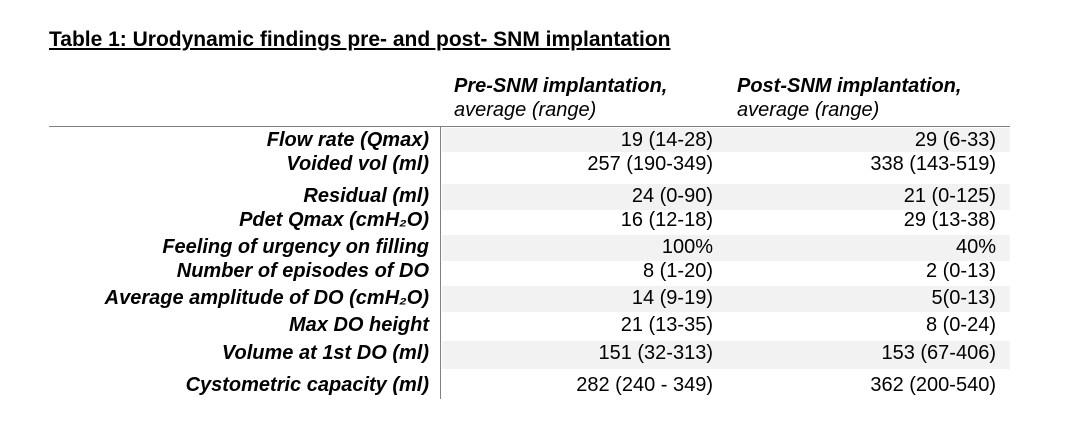 The width and height of the screenshot is (1080, 447). Describe the element at coordinates (672, 196) in the screenshot. I see `cell-pre-snm: 24 (0-90)` at that location.